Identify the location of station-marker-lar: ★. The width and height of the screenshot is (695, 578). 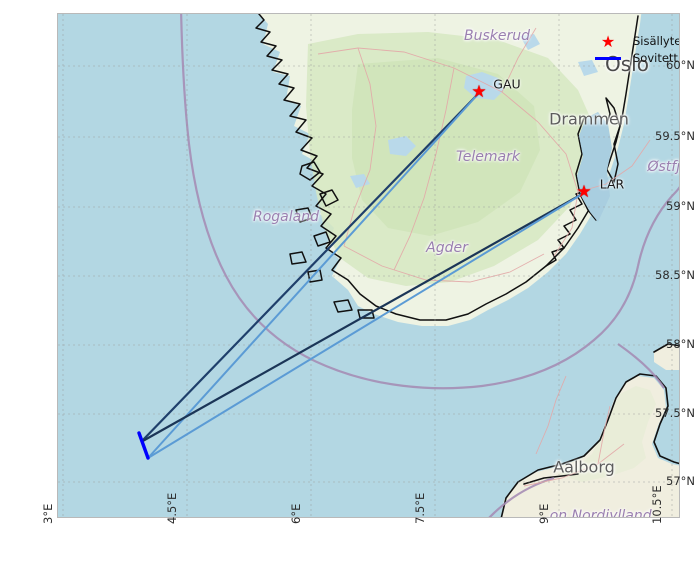
(584, 192).